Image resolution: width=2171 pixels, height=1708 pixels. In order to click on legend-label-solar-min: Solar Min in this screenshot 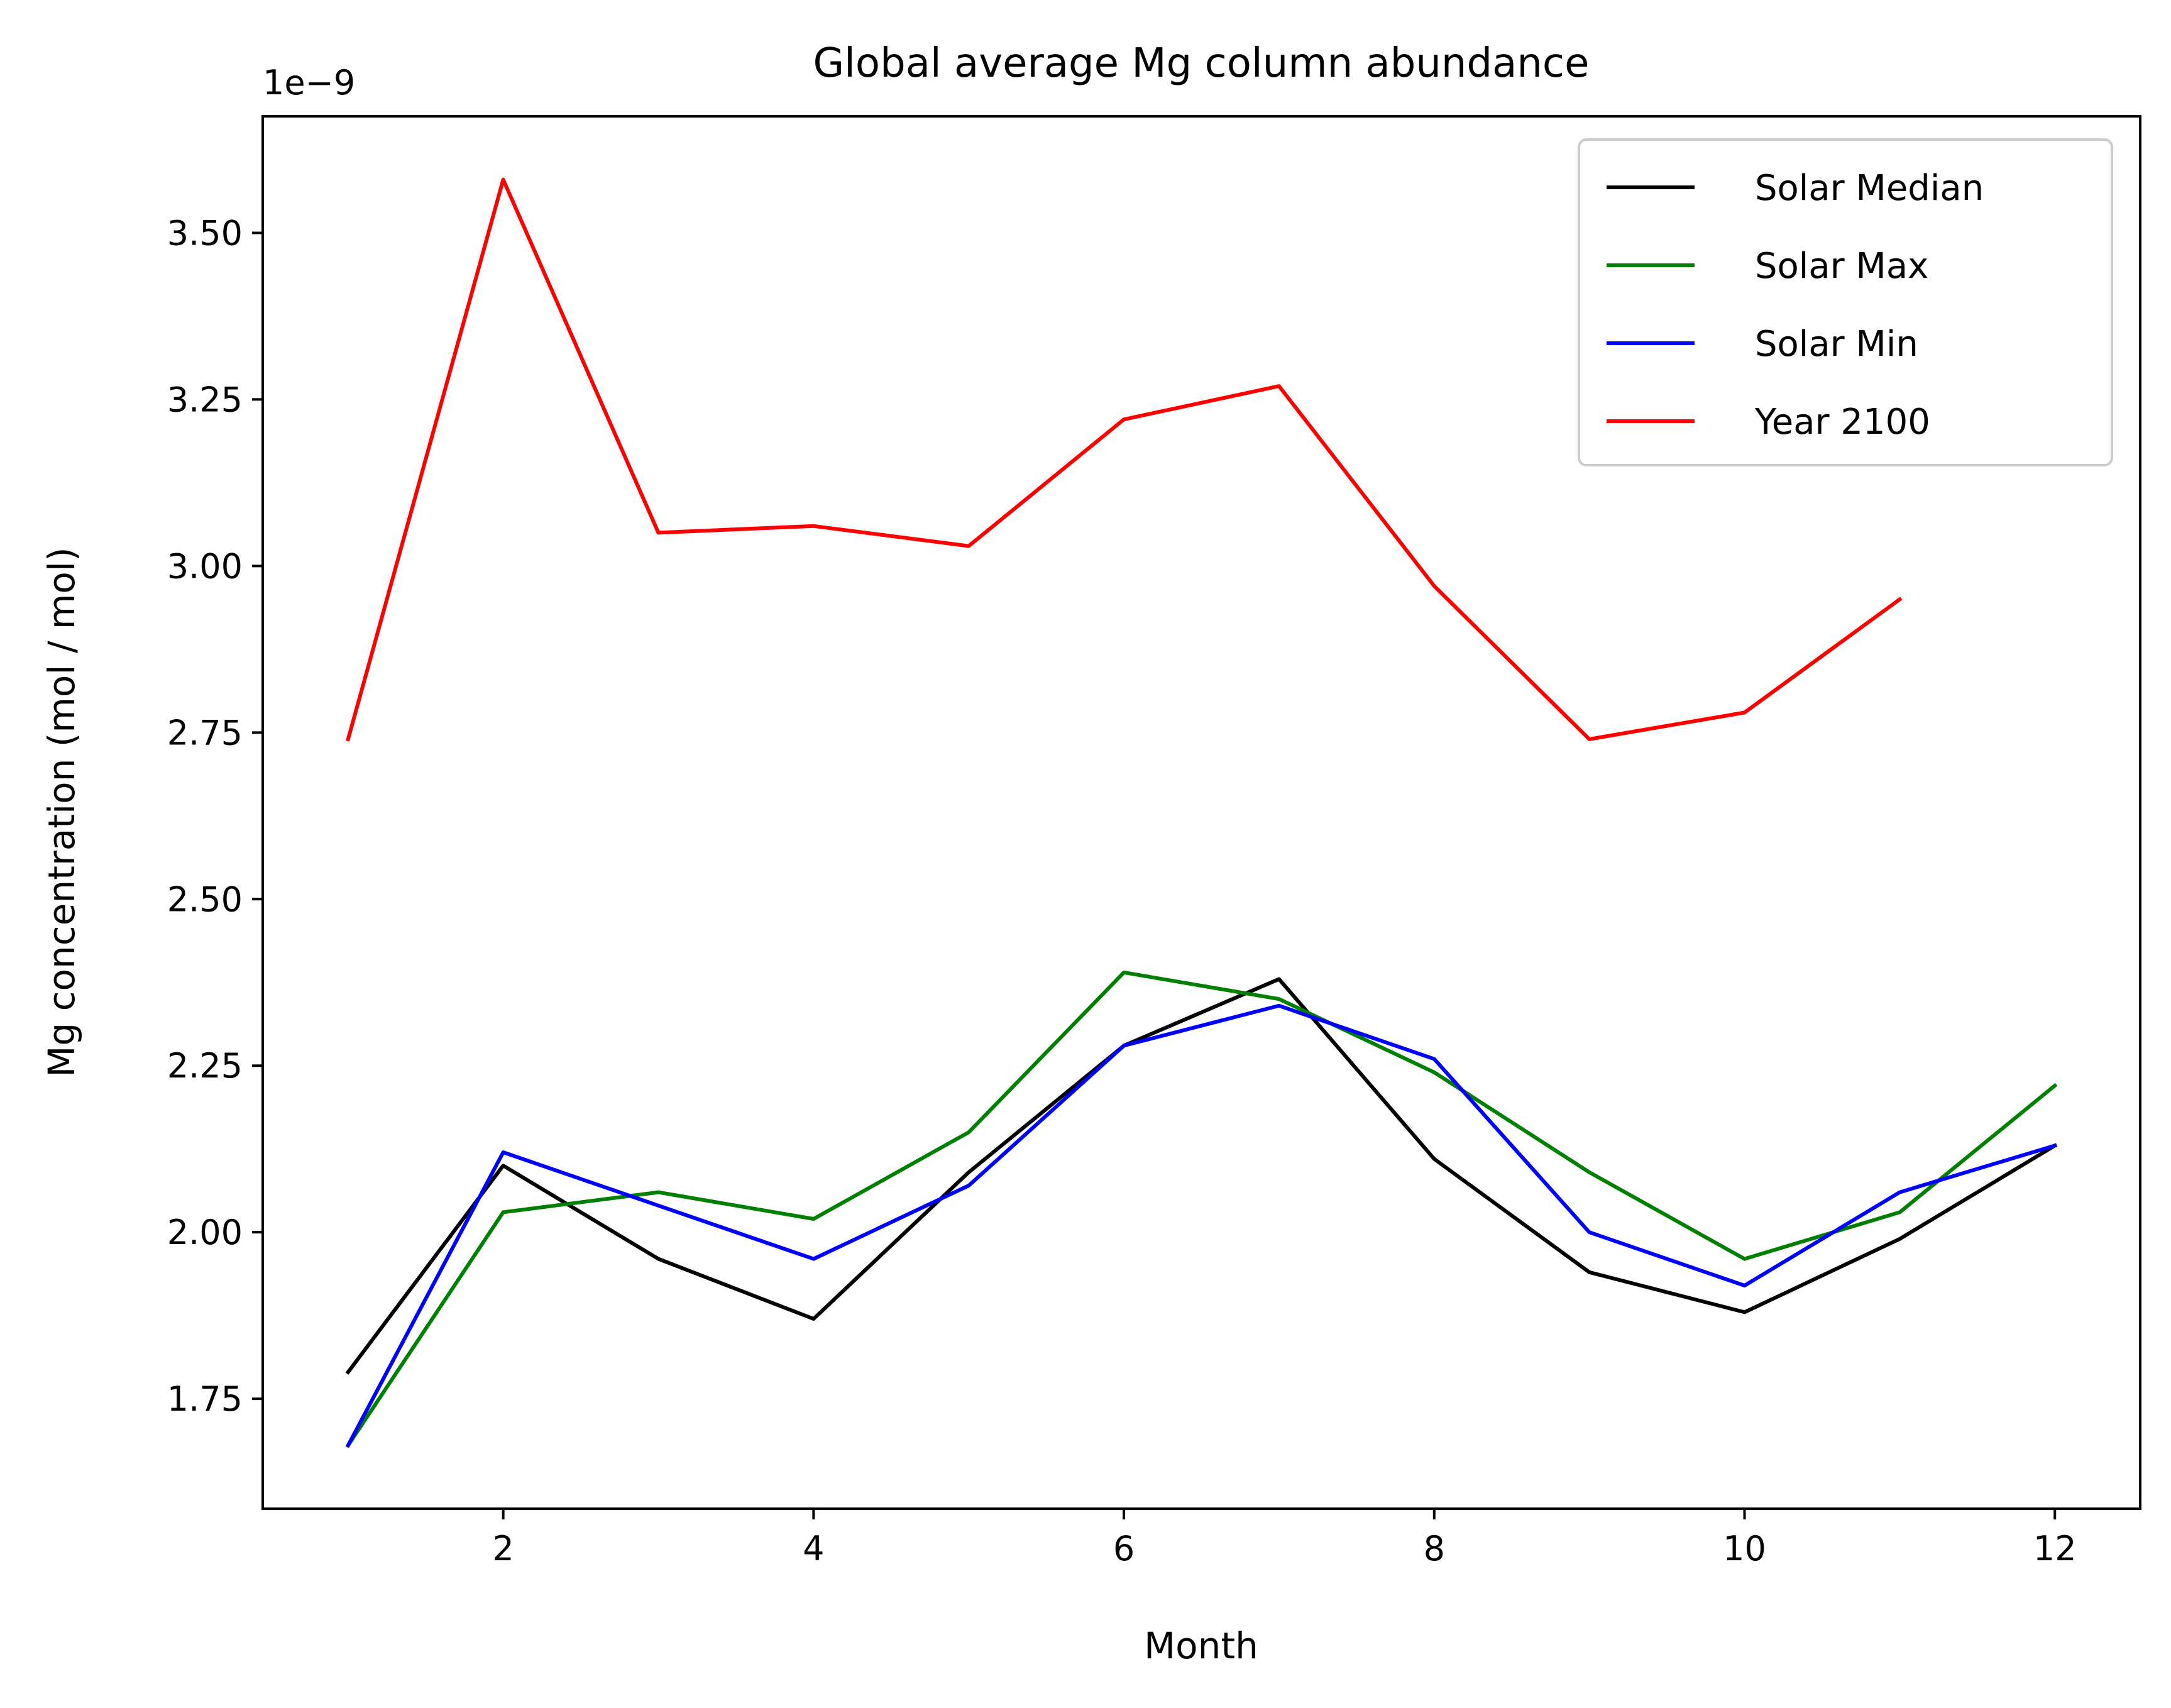, I will do `click(1837, 344)`.